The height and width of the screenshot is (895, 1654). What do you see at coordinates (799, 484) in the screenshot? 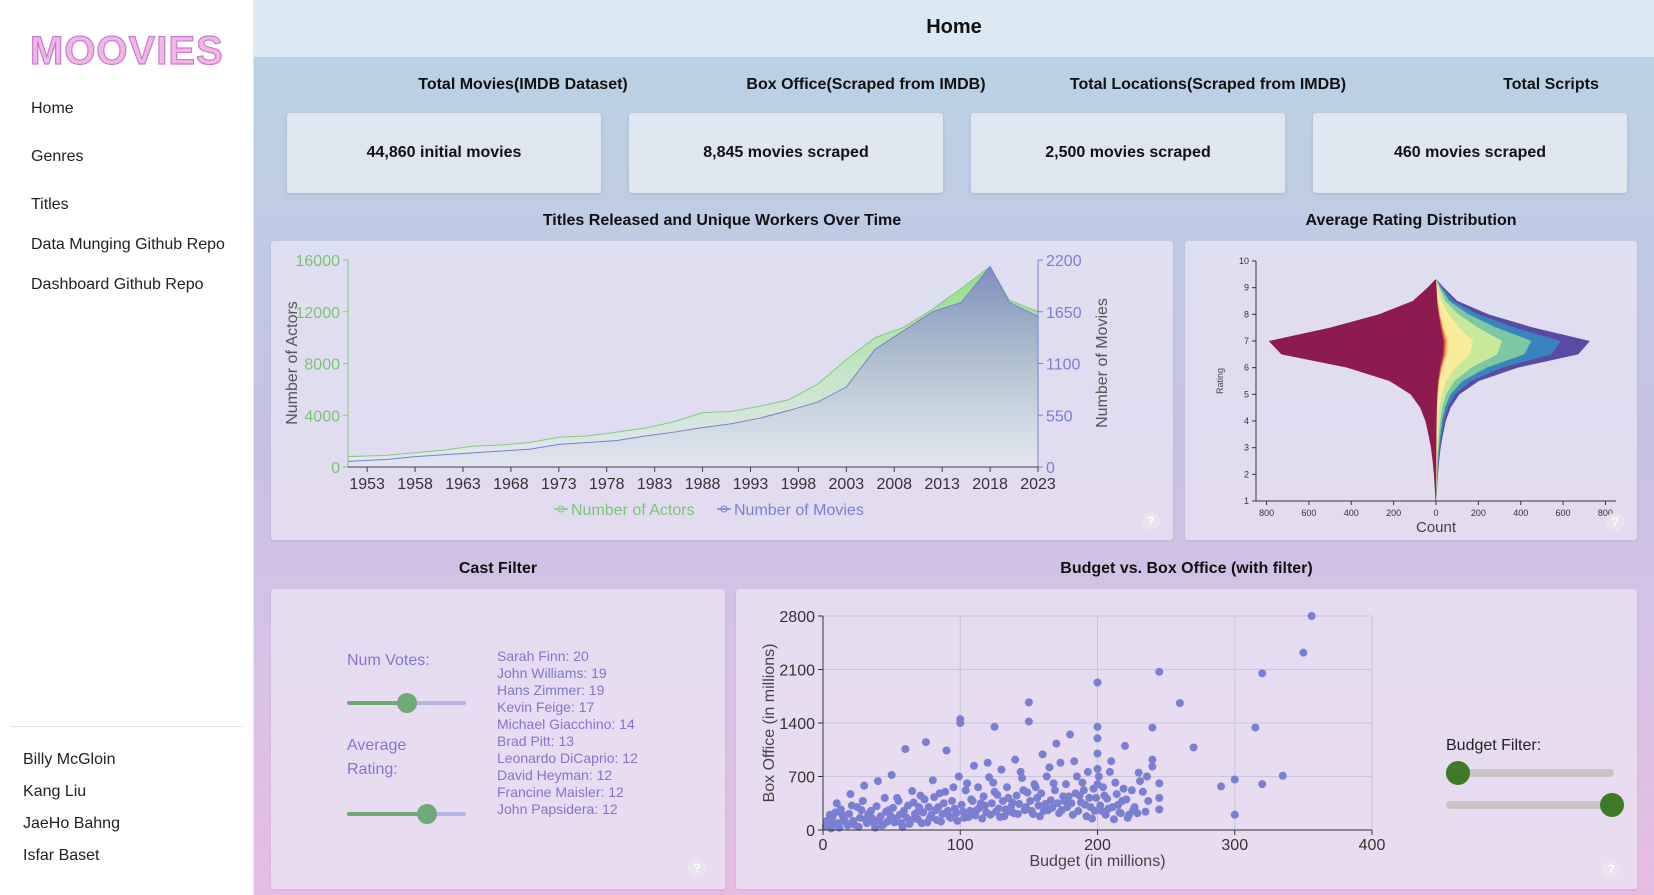
I see `x-axis-tick-label: 1998` at bounding box center [799, 484].